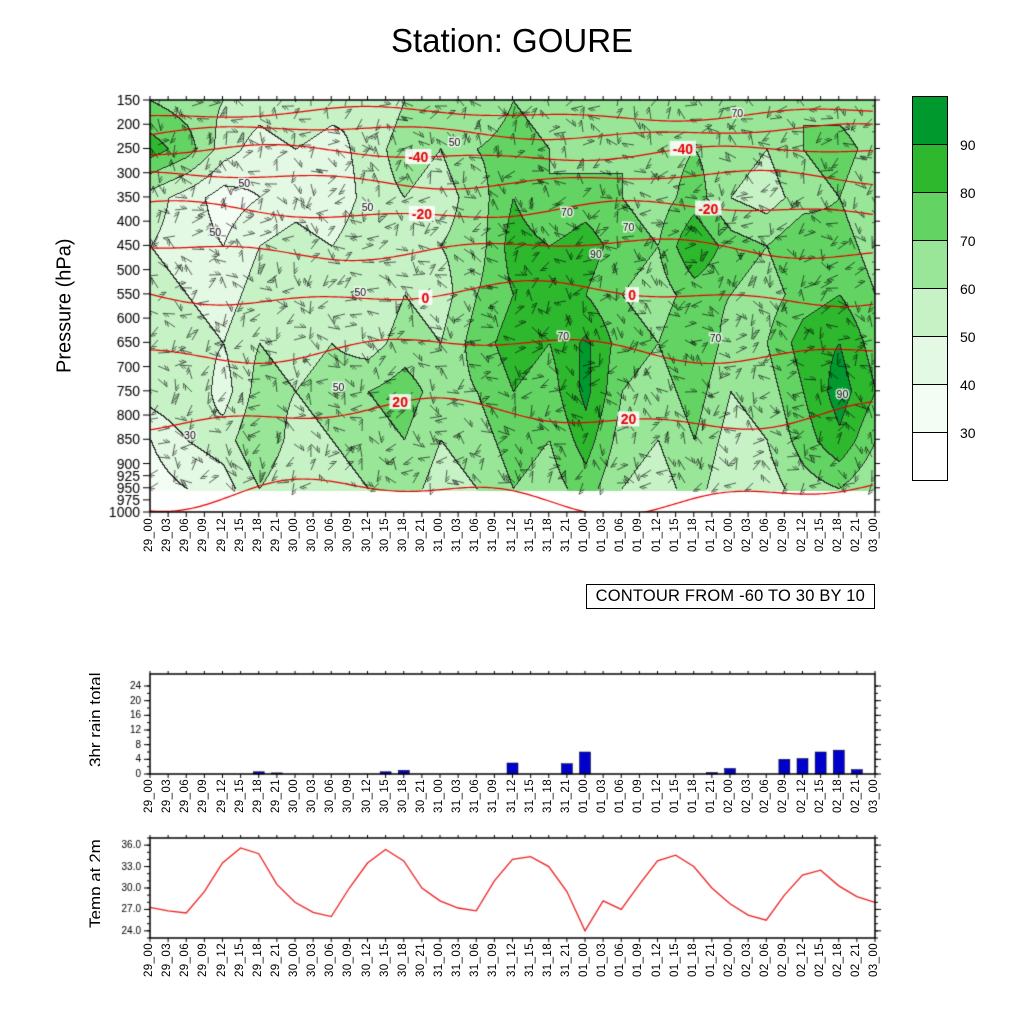 The height and width of the screenshot is (1024, 1024). Describe the element at coordinates (968, 289) in the screenshot. I see `colorbar-label: 60` at that location.